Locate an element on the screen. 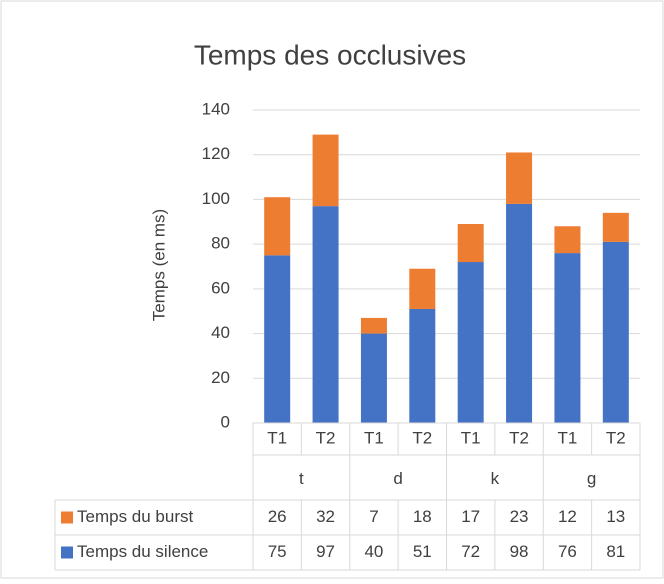 Image resolution: width=664 pixels, height=584 pixels. x-group-label: t is located at coordinates (301, 478).